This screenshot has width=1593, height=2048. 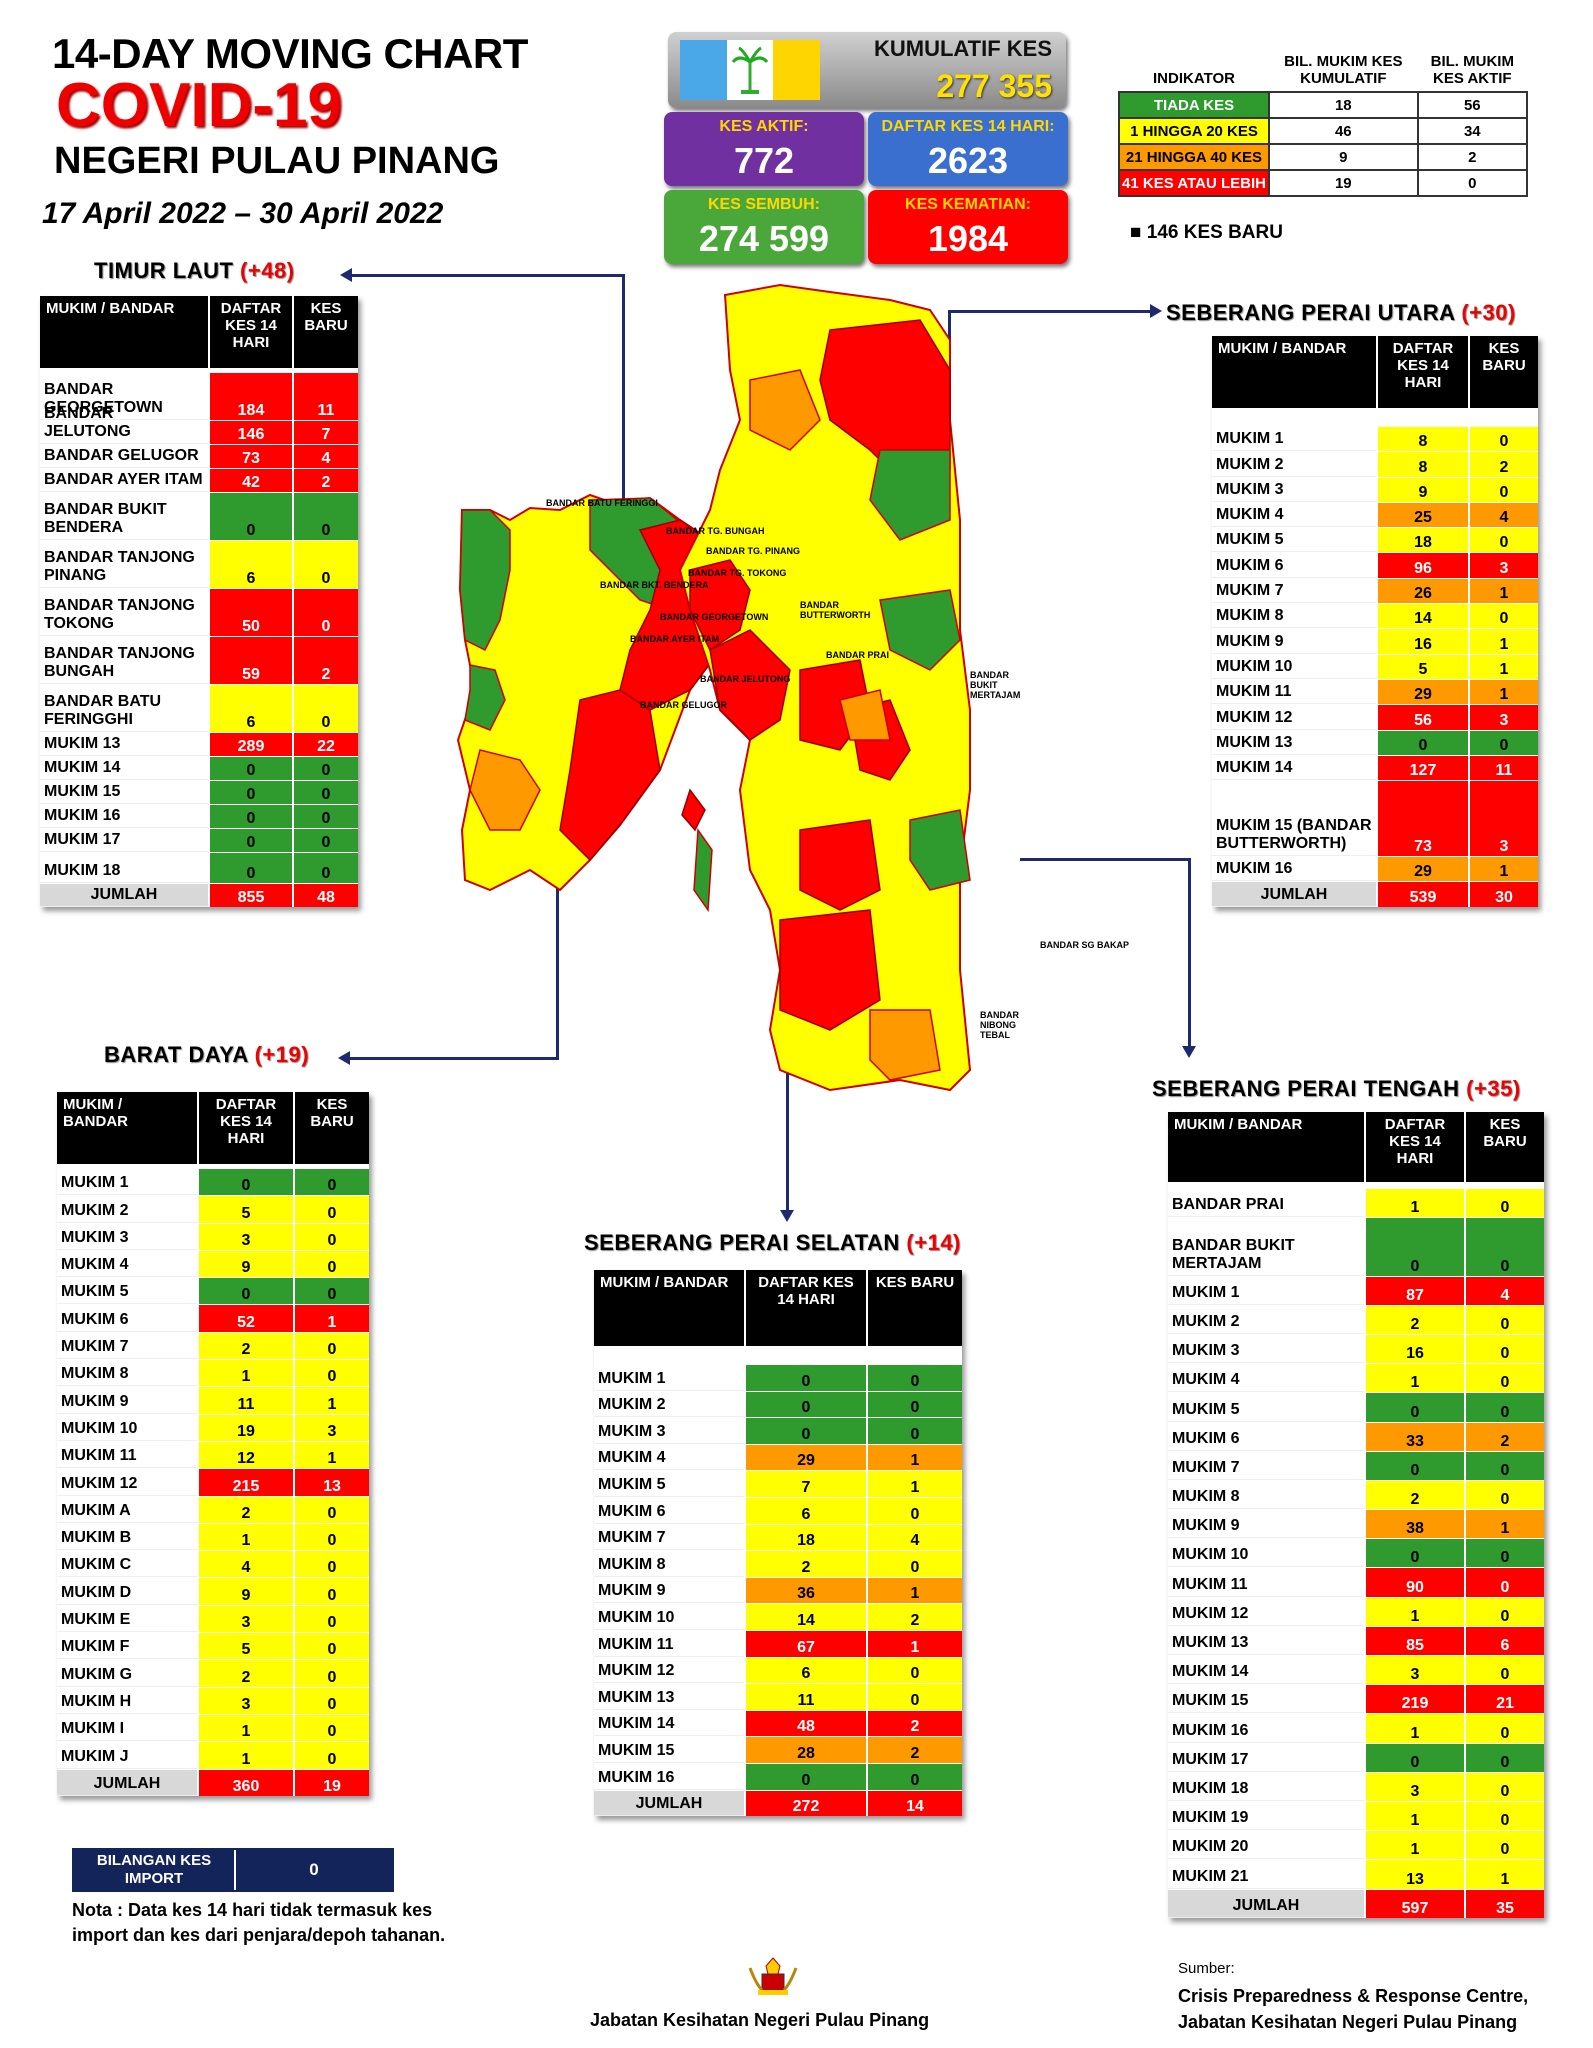 I want to click on deaths-label: KES KEMATIAN:, so click(x=968, y=204).